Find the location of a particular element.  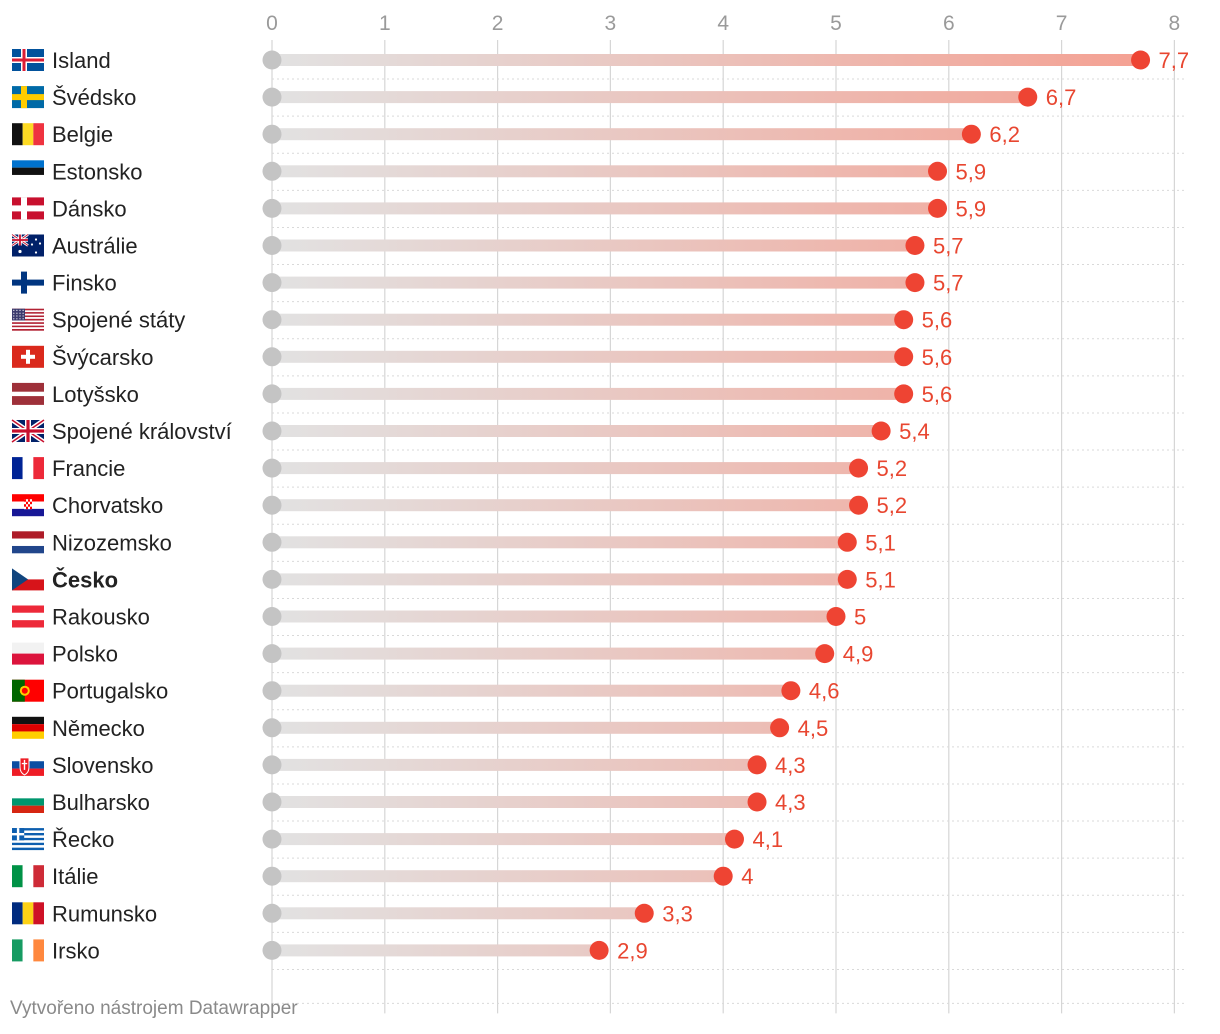

data-row: Rakousko 5 is located at coordinates (439, 617).